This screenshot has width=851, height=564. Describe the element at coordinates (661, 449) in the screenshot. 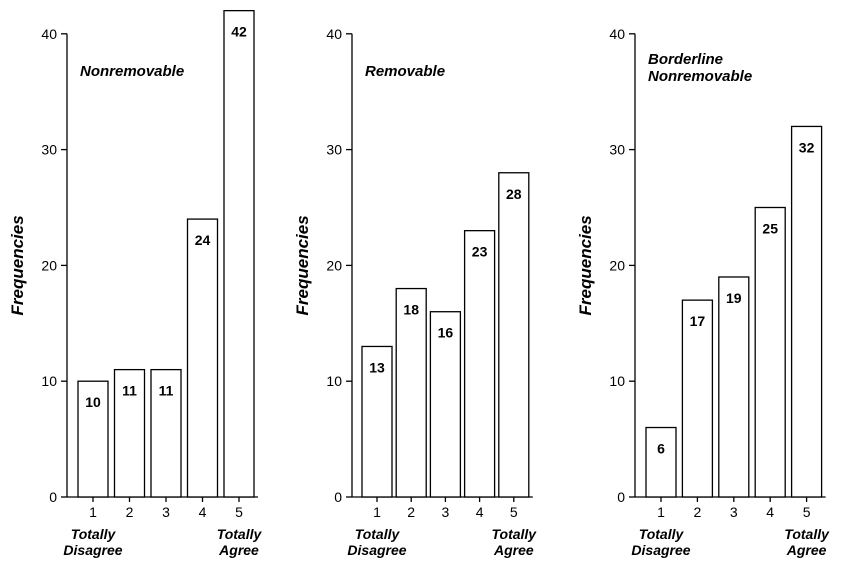

I see `bar-value-label: 6` at that location.